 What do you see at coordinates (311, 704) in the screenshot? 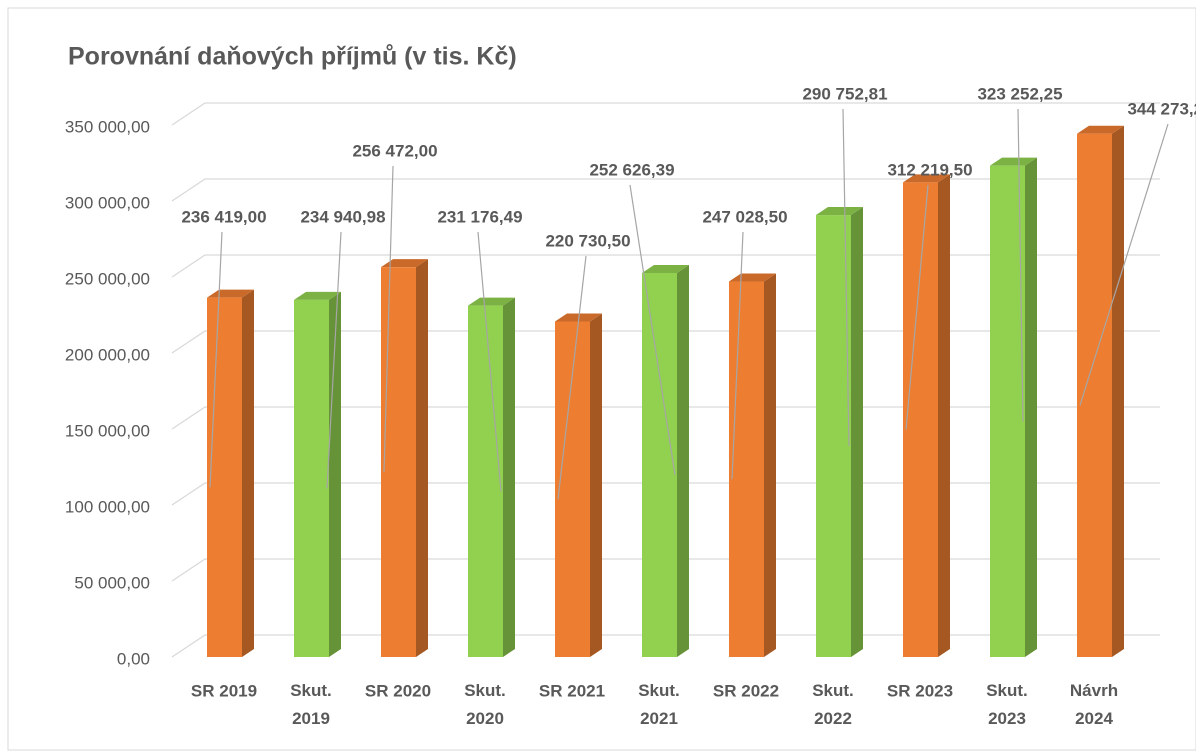
I see `x-tick-label: Skut. 2019` at bounding box center [311, 704].